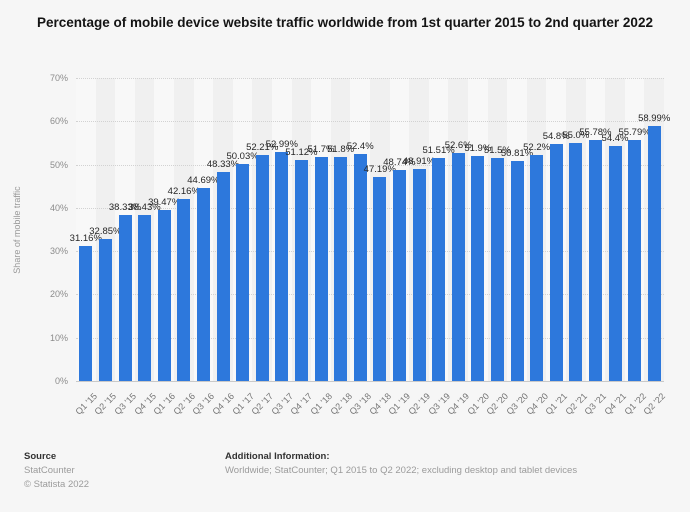 Image resolution: width=690 pixels, height=512 pixels. Describe the element at coordinates (40, 456) in the screenshot. I see `source-label: Source` at that location.